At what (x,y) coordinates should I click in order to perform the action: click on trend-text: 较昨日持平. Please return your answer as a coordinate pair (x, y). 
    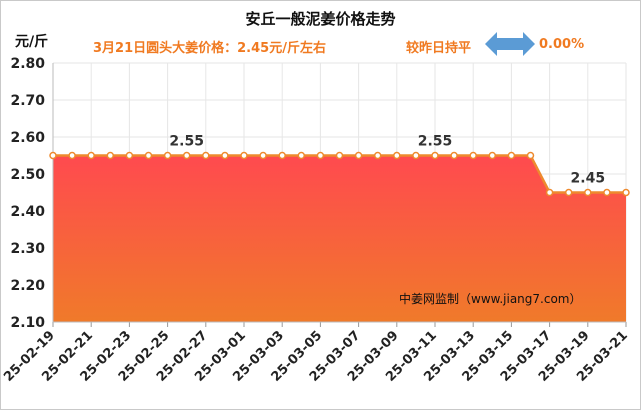
    Looking at the image, I should click on (439, 48).